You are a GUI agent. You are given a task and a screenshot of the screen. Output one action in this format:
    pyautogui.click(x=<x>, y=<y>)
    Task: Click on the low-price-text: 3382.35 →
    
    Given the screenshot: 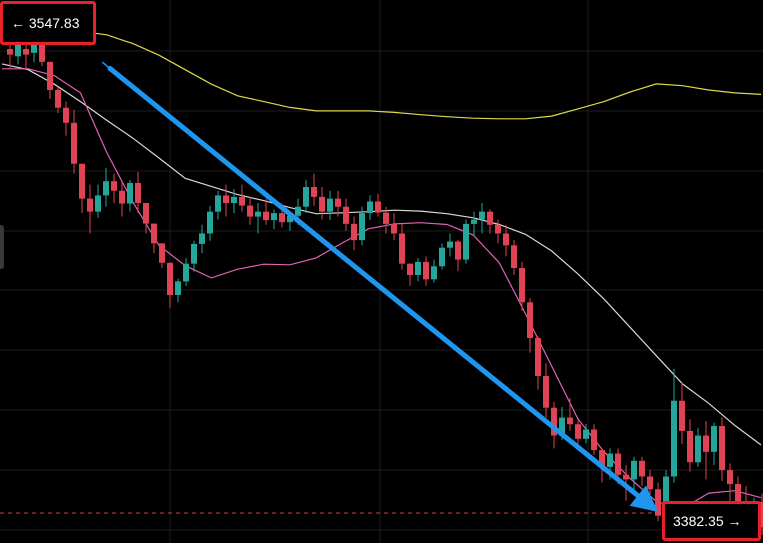 What is the action you would take?
    pyautogui.click(x=707, y=521)
    